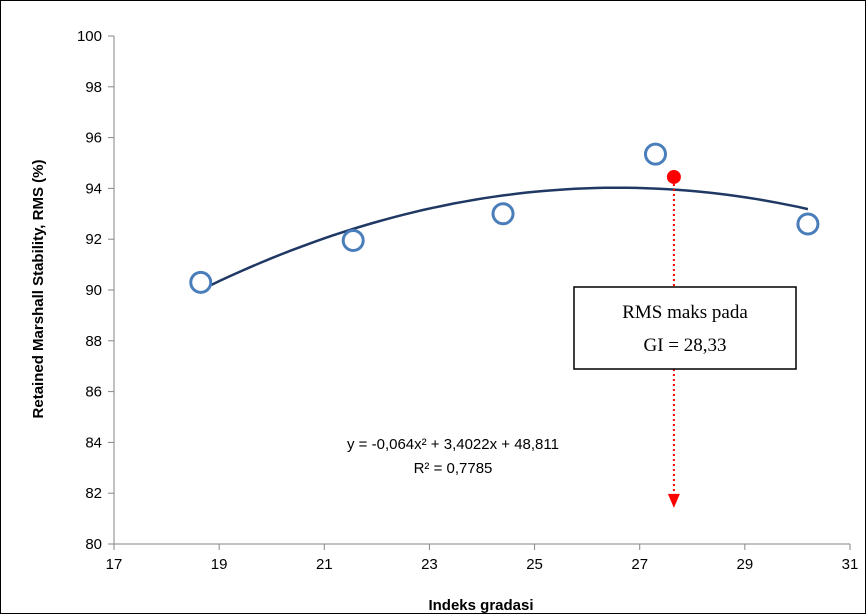 The width and height of the screenshot is (867, 615). I want to click on x-tick-label: 27, so click(639, 564).